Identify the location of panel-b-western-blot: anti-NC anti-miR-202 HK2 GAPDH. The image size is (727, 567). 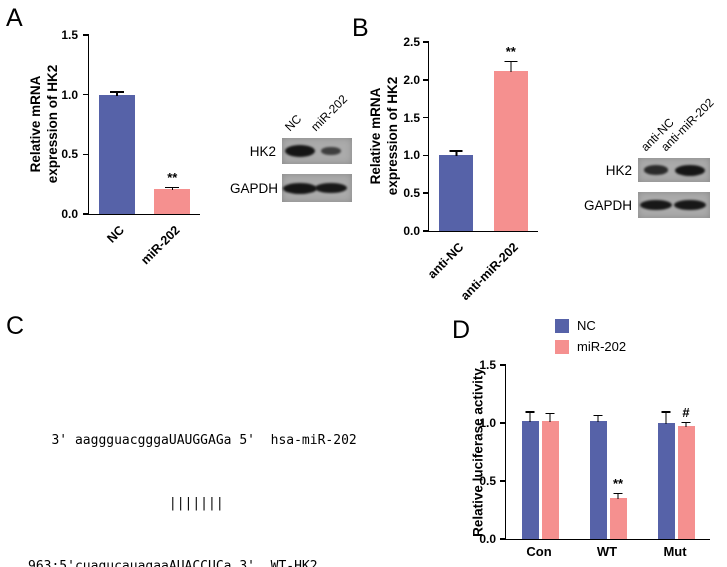
(653, 172).